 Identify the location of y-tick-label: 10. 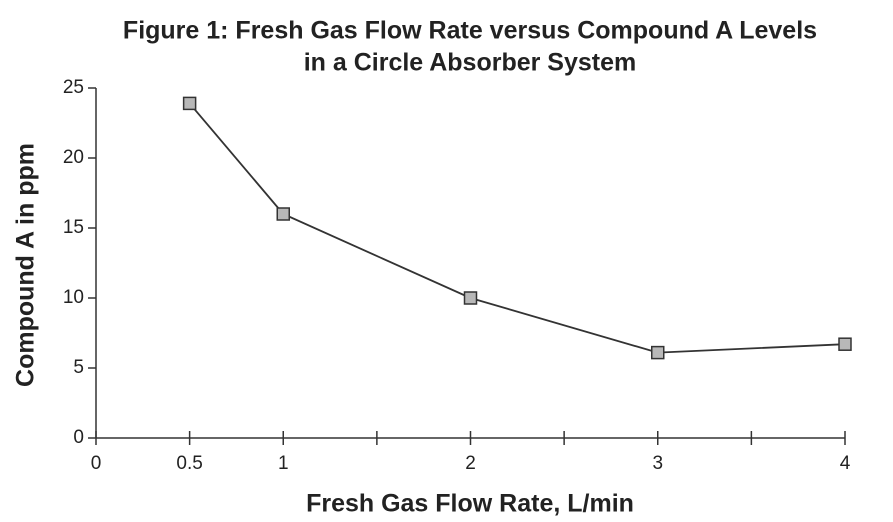
(73, 297).